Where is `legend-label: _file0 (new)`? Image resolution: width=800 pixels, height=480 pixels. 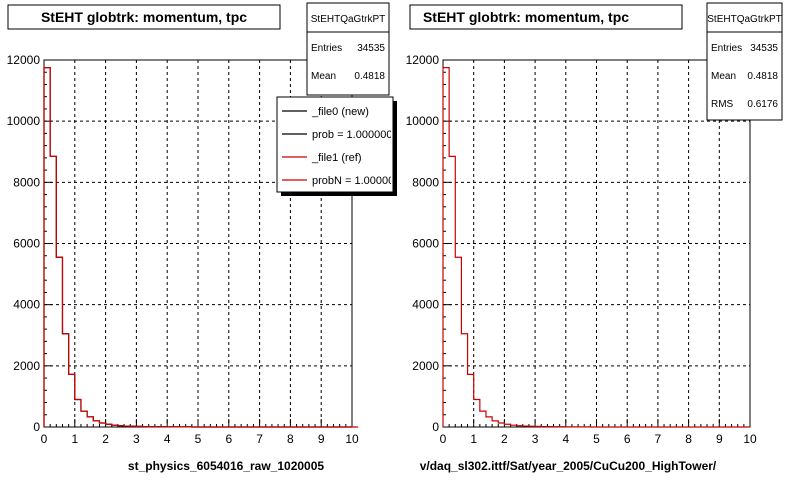 legend-label: _file0 (new) is located at coordinates (340, 112).